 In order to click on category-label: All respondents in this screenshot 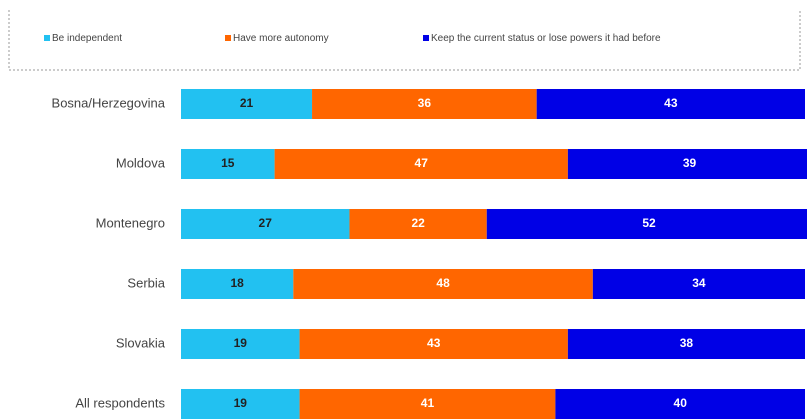, I will do `click(120, 402)`.